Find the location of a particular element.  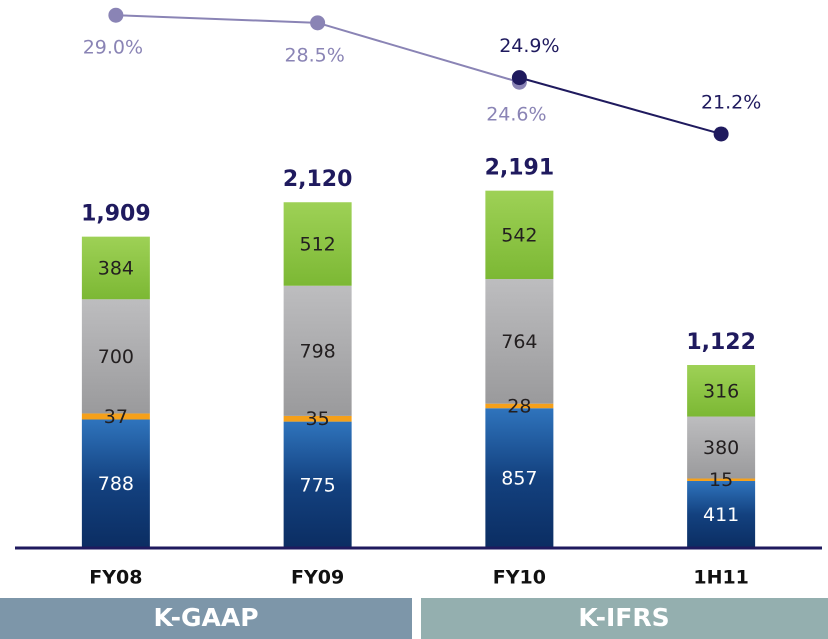

total-label: 1,909 is located at coordinates (116, 214).